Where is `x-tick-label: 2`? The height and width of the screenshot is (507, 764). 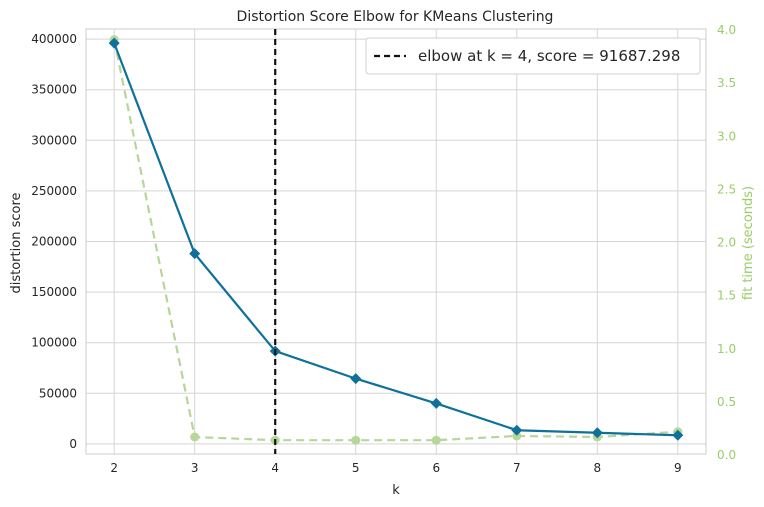
x-tick-label: 2 is located at coordinates (114, 468).